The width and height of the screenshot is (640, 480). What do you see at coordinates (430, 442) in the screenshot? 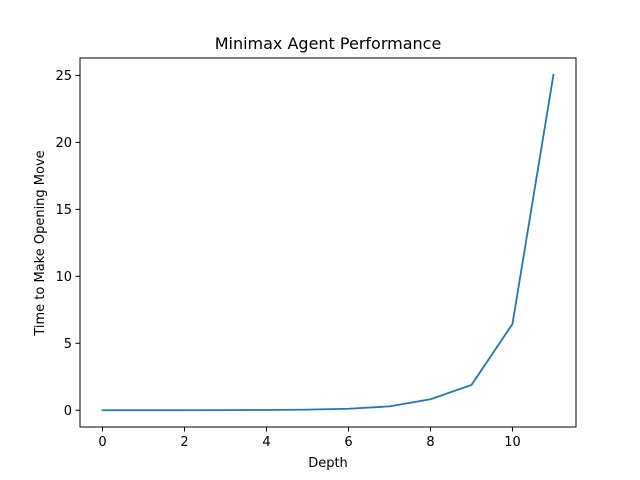
I see `x-tick-label: 8` at bounding box center [430, 442].